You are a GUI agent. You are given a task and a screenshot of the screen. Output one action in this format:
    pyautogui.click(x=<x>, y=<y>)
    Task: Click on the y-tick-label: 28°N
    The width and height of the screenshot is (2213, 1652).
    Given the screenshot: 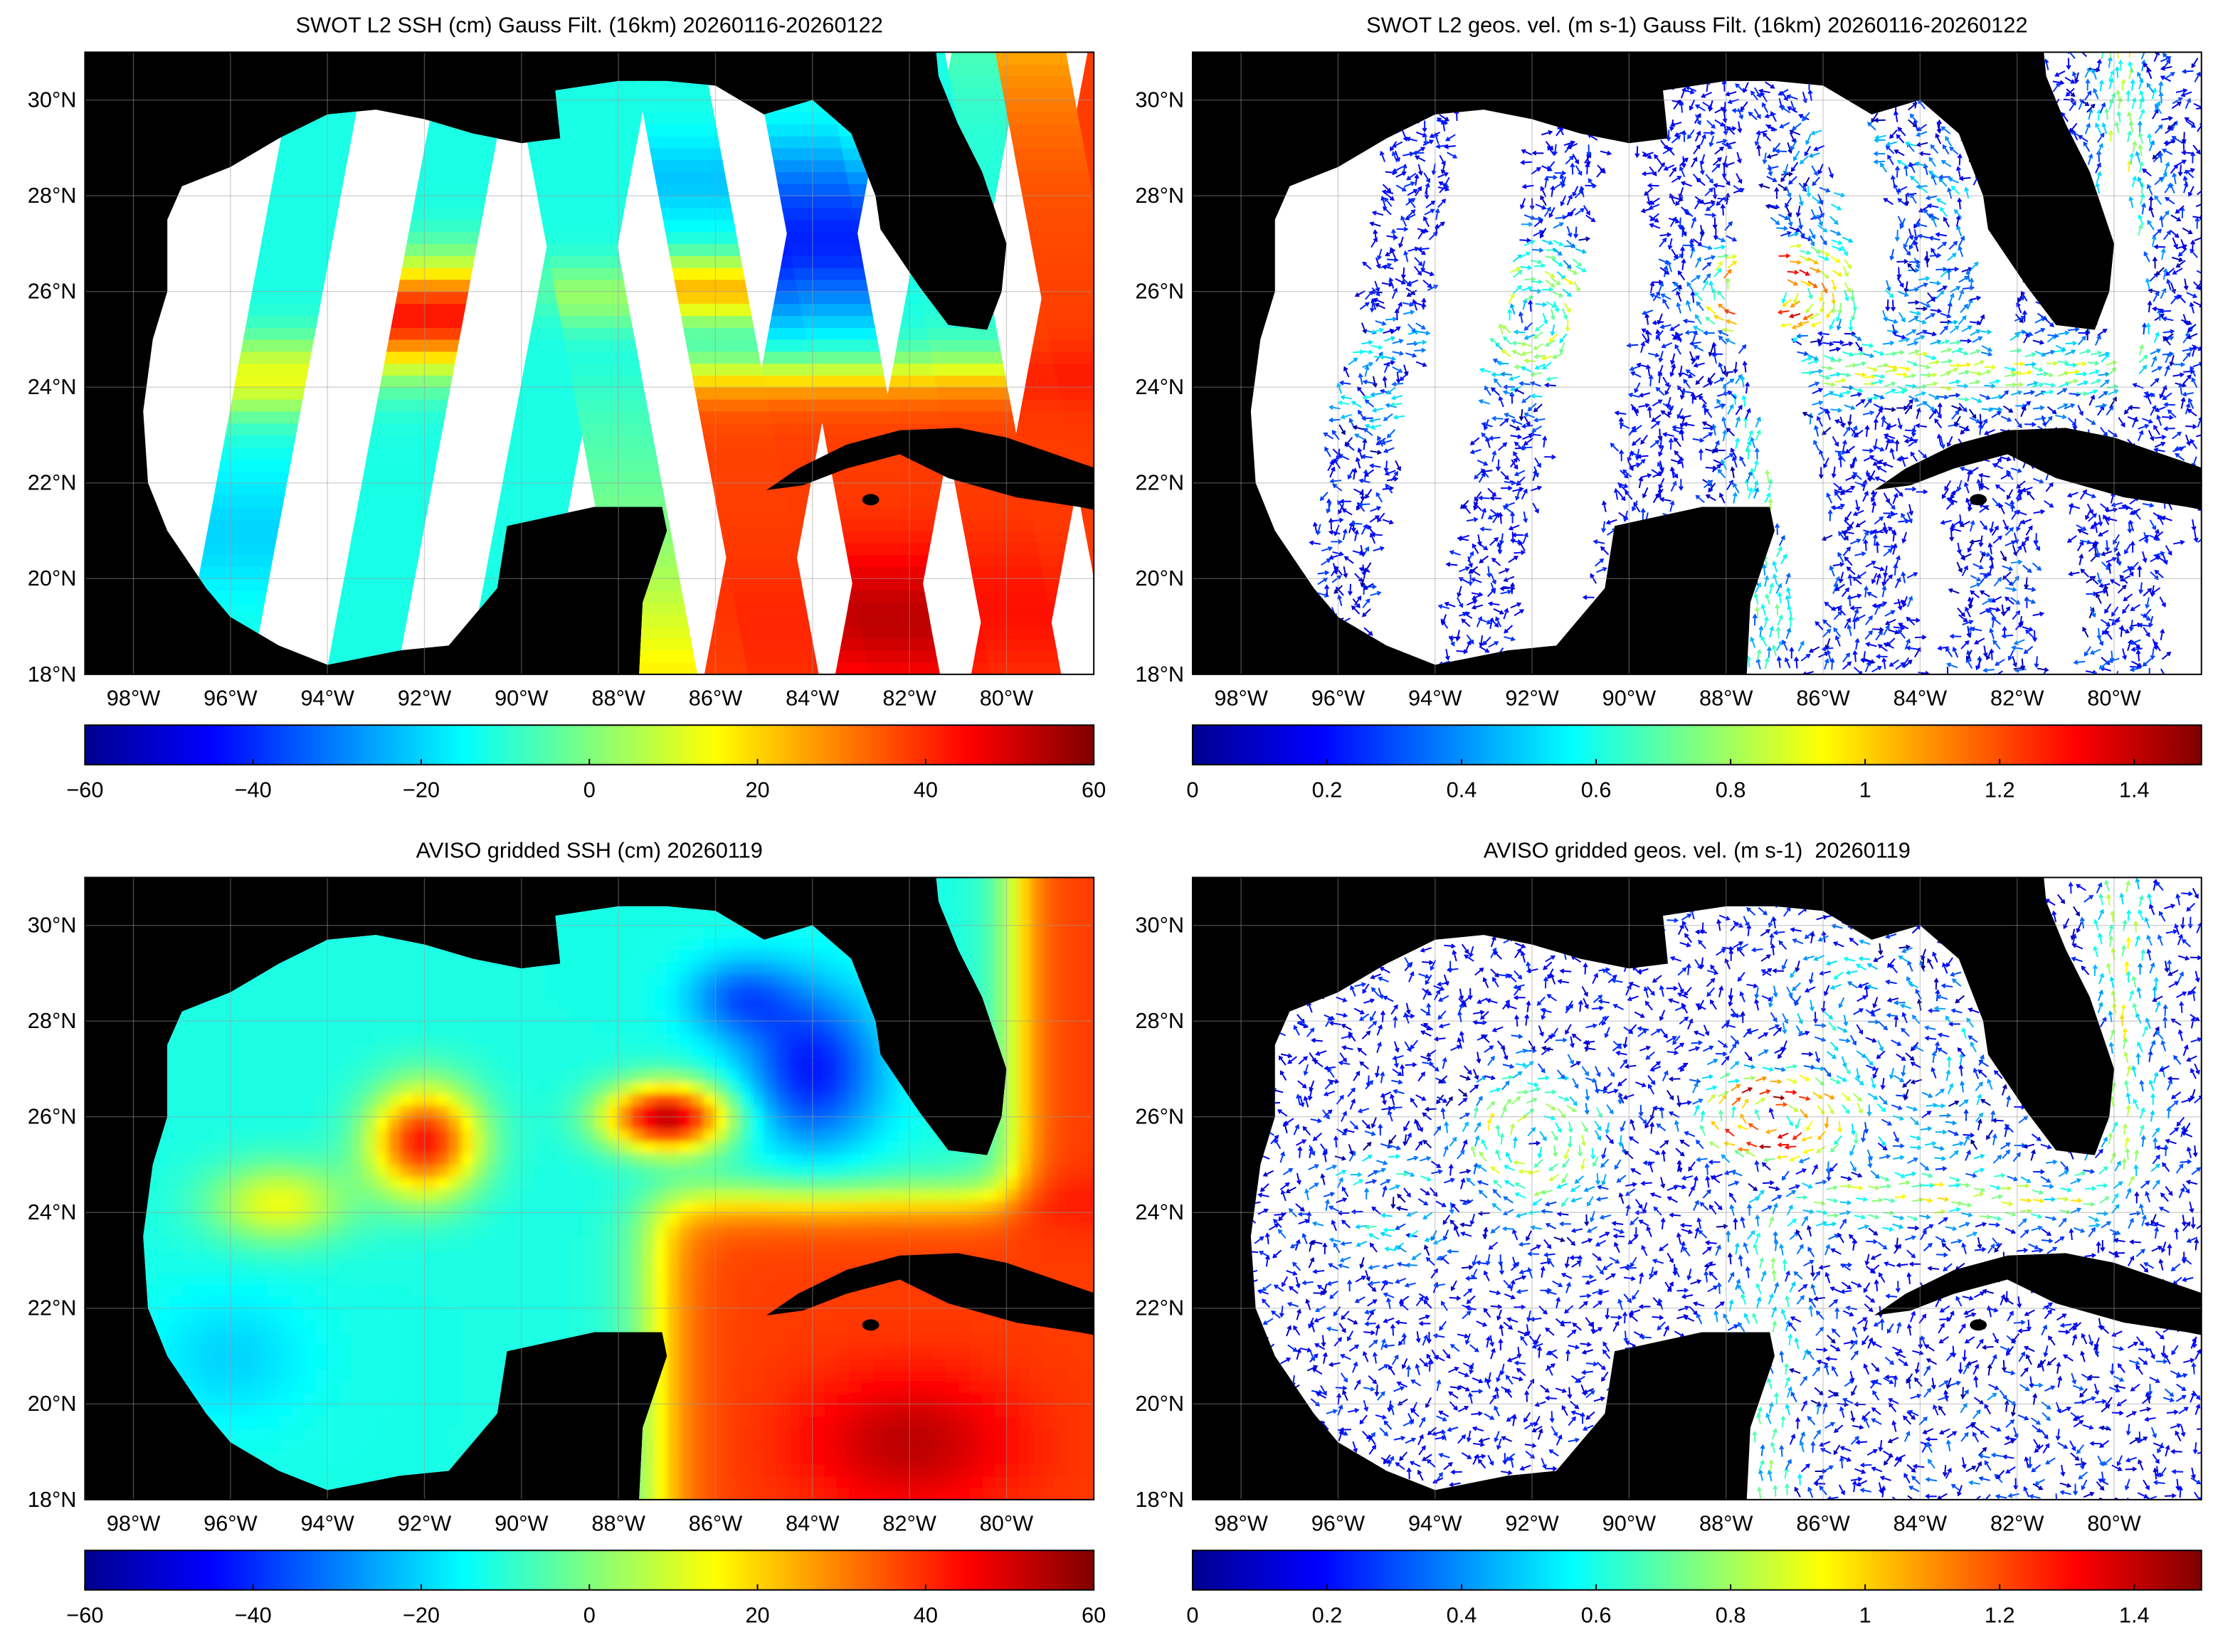 What is the action you would take?
    pyautogui.click(x=1159, y=195)
    